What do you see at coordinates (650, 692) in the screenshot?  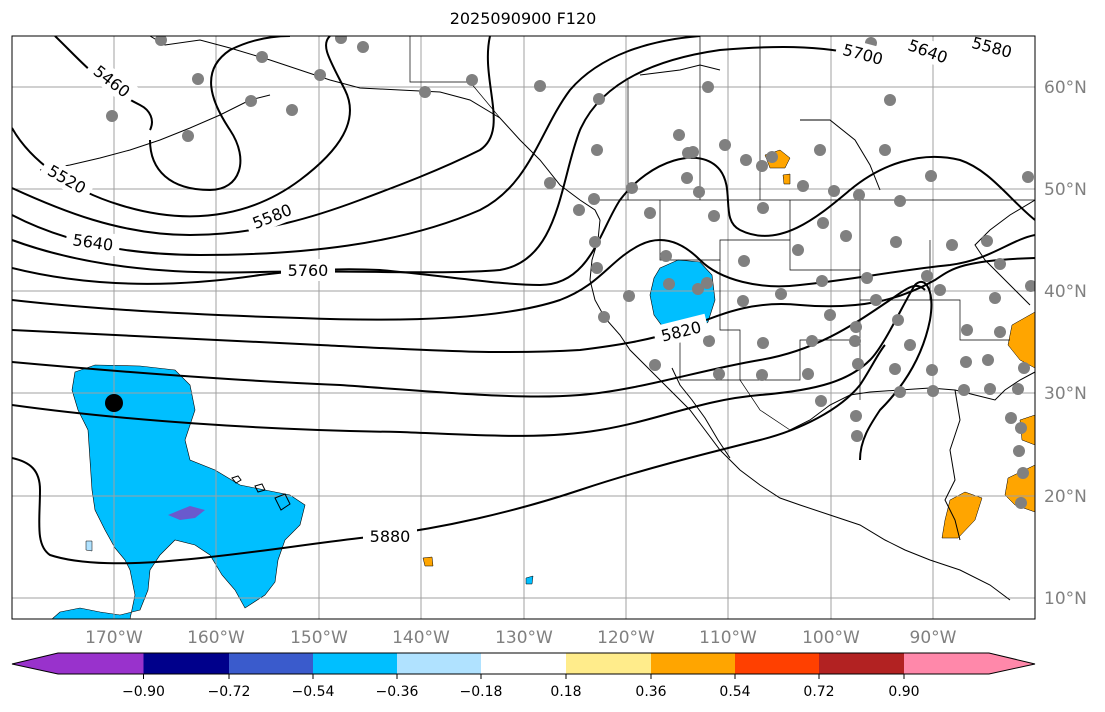 I see `colorbar-tick-label: 0.36` at bounding box center [650, 692].